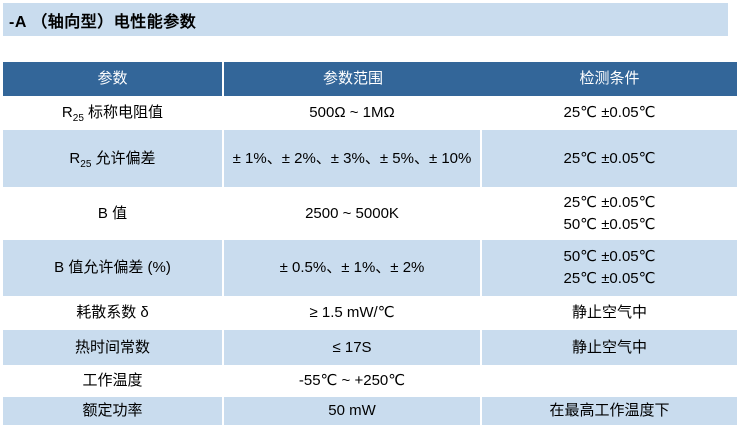 Image resolution: width=739 pixels, height=430 pixels. I want to click on param-cell: 额定功率, so click(113, 411).